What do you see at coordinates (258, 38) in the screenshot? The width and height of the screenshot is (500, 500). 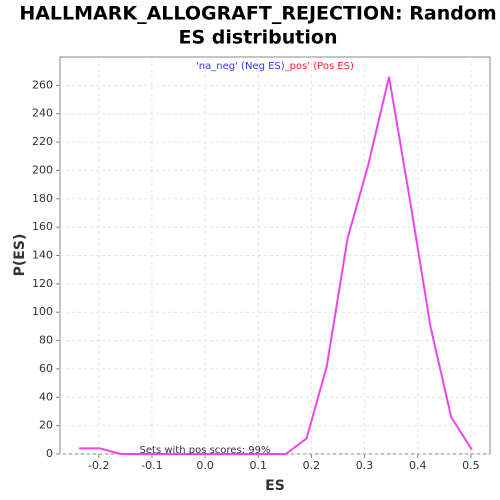 I see `chart-subtitle: ES distribution` at bounding box center [258, 38].